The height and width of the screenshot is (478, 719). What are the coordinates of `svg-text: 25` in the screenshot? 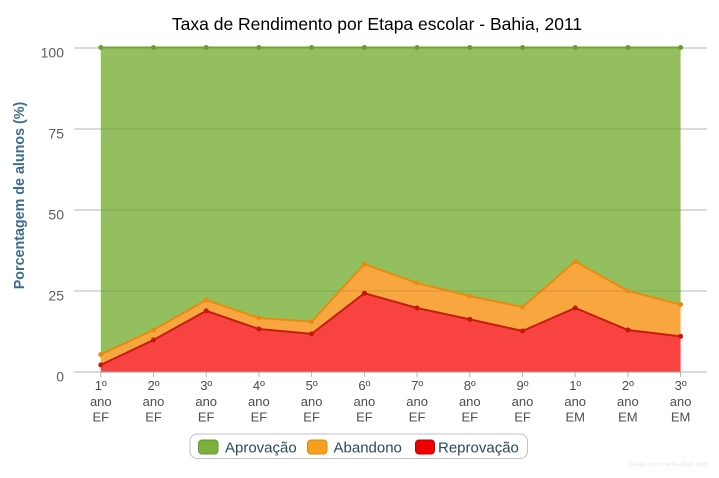 It's located at (56, 295).